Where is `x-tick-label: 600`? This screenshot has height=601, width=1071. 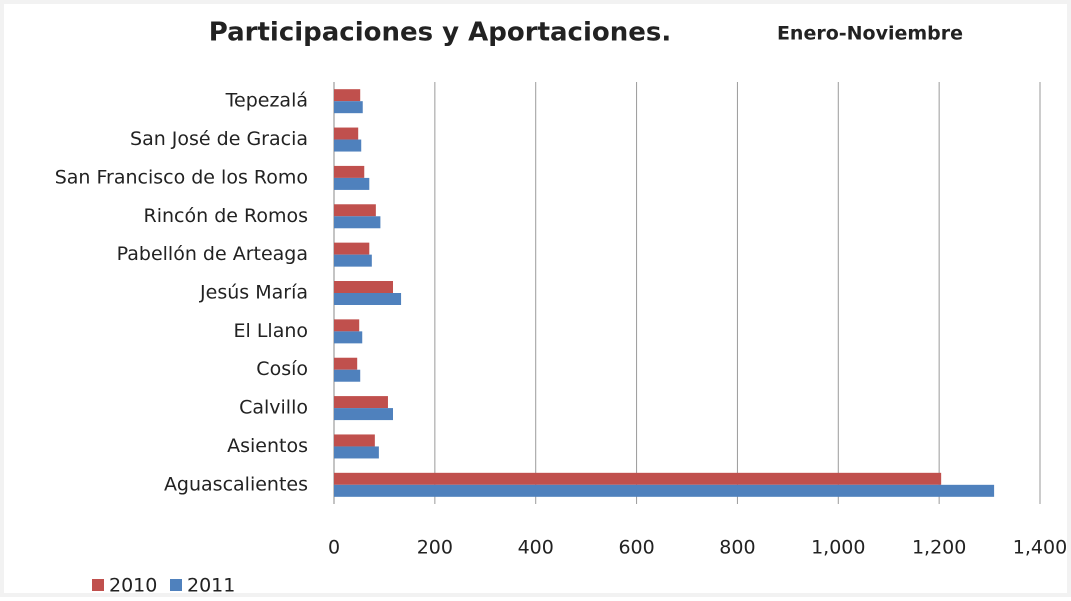
x-tick-label: 600 is located at coordinates (636, 548).